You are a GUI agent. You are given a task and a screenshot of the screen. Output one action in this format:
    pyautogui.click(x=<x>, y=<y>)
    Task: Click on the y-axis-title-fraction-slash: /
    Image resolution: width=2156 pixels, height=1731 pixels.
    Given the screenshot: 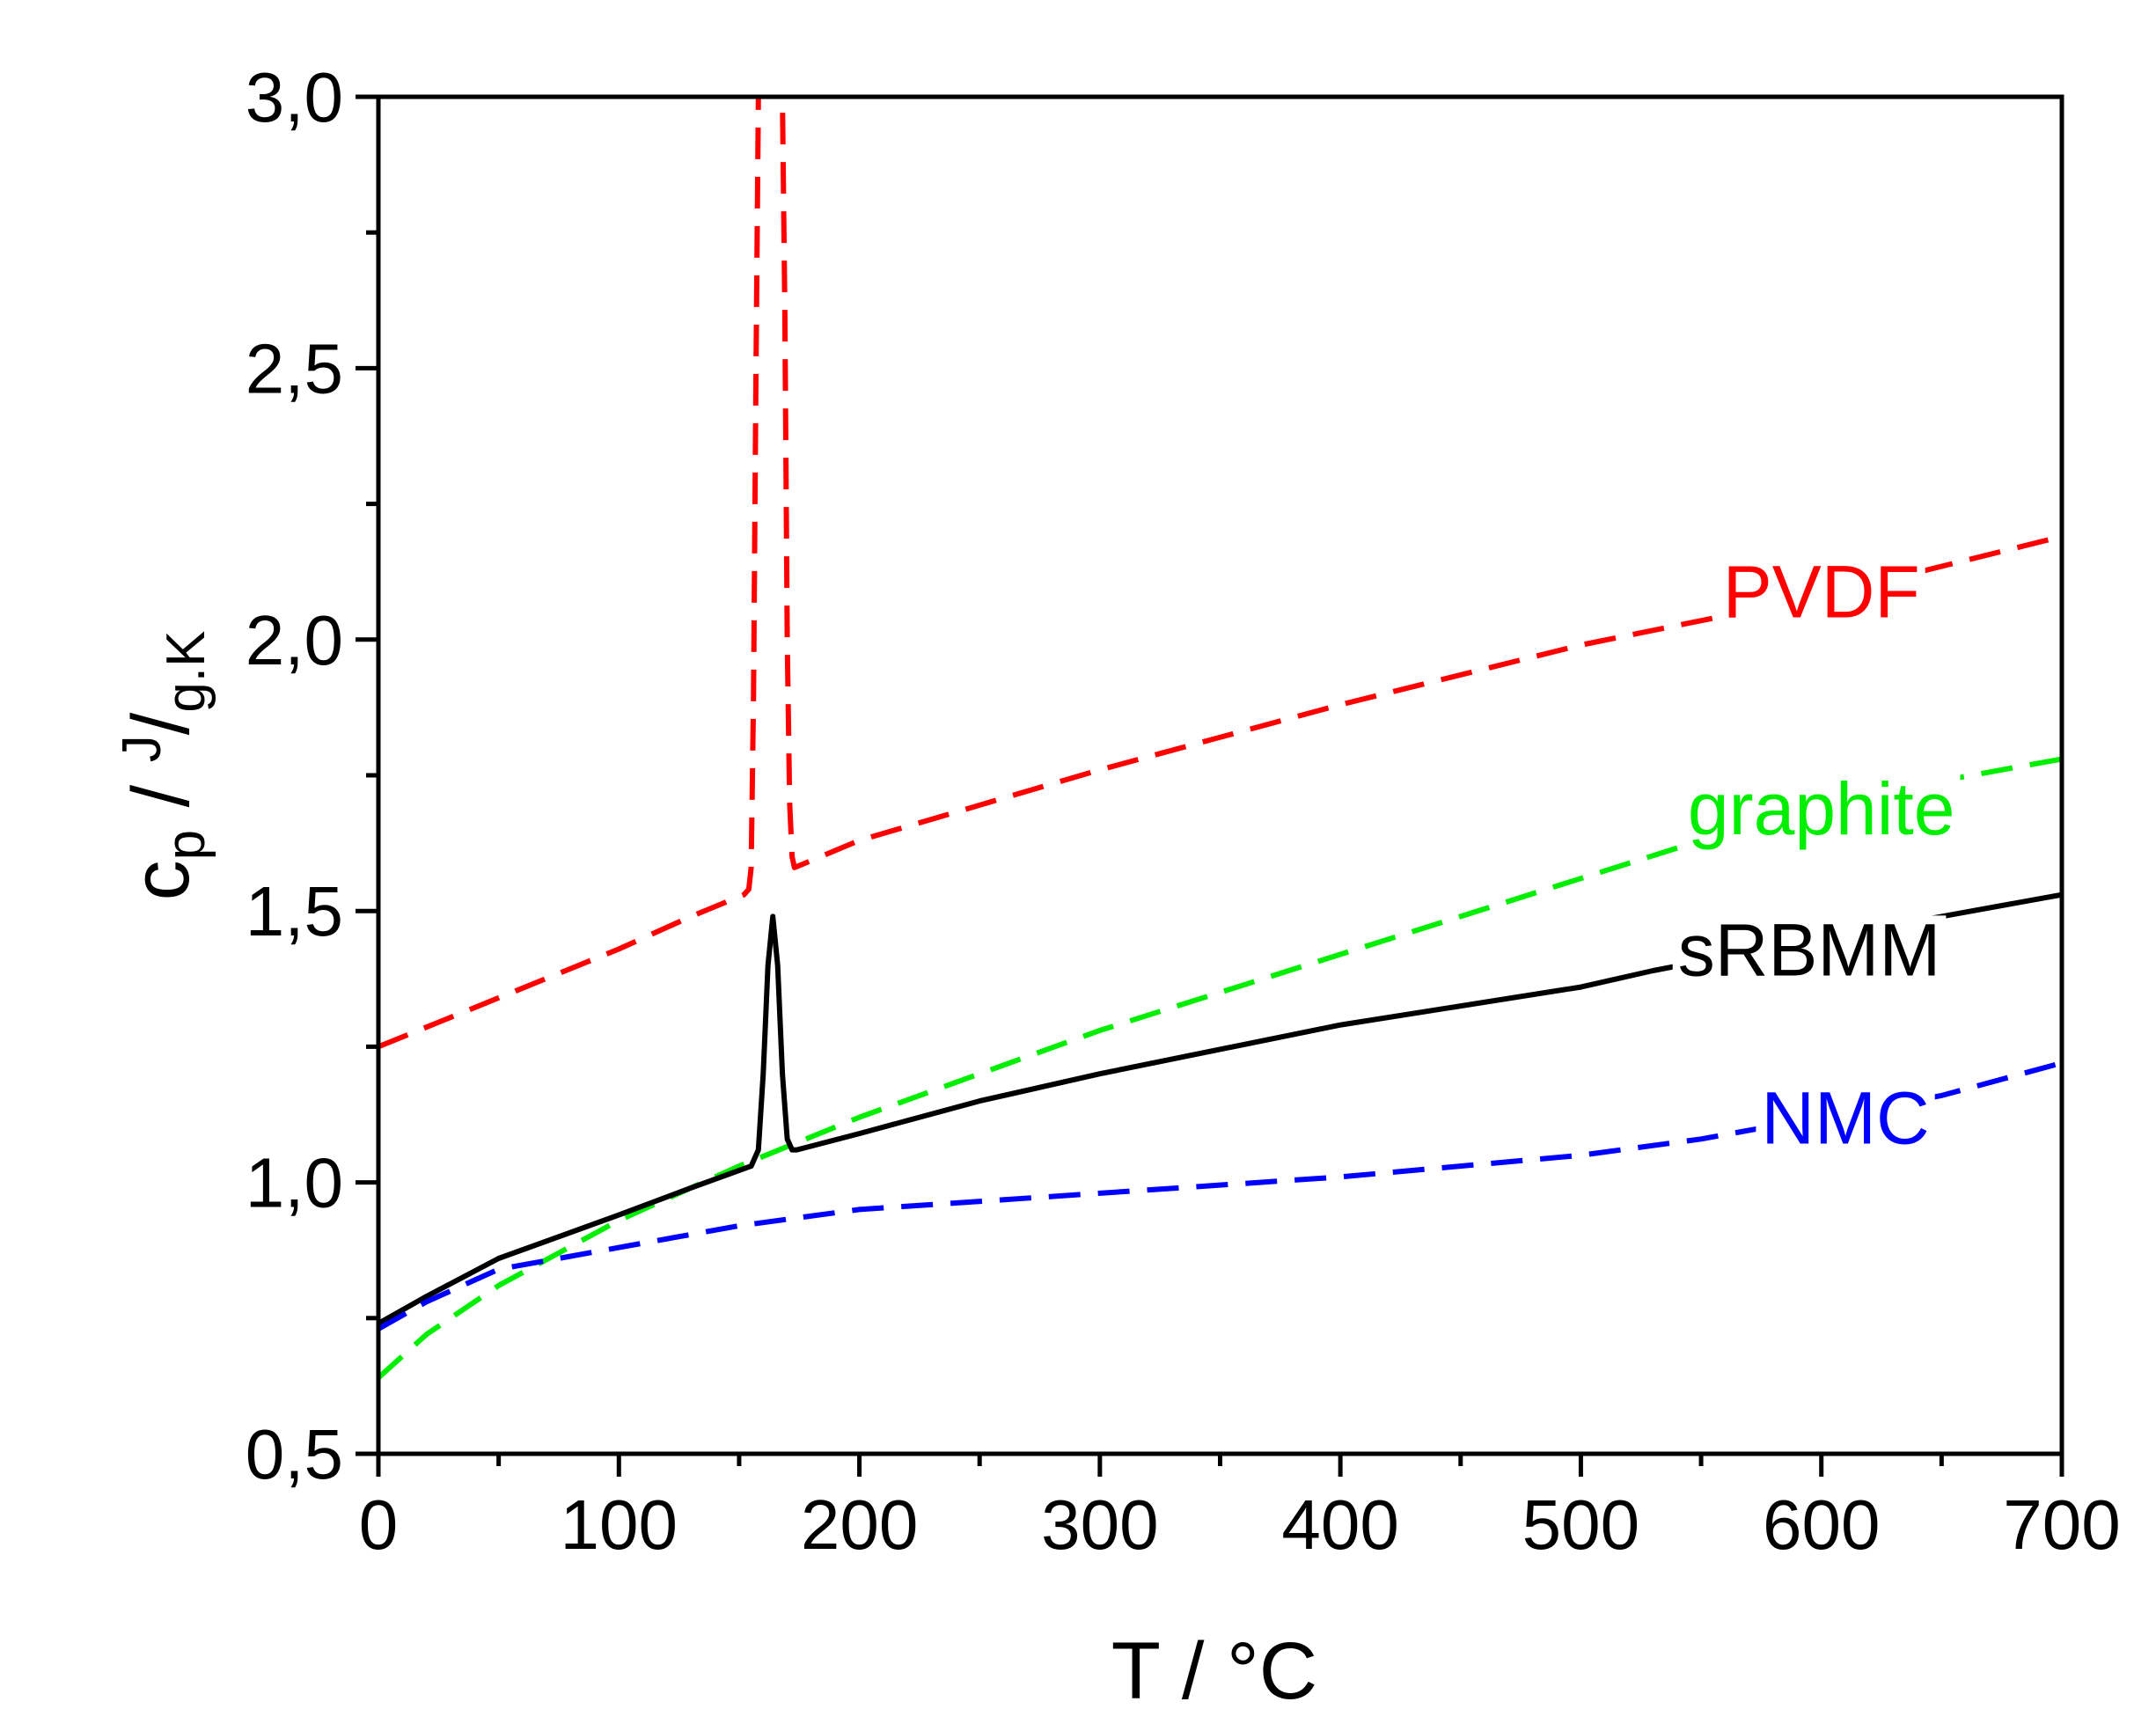 What is the action you would take?
    pyautogui.click(x=161, y=723)
    